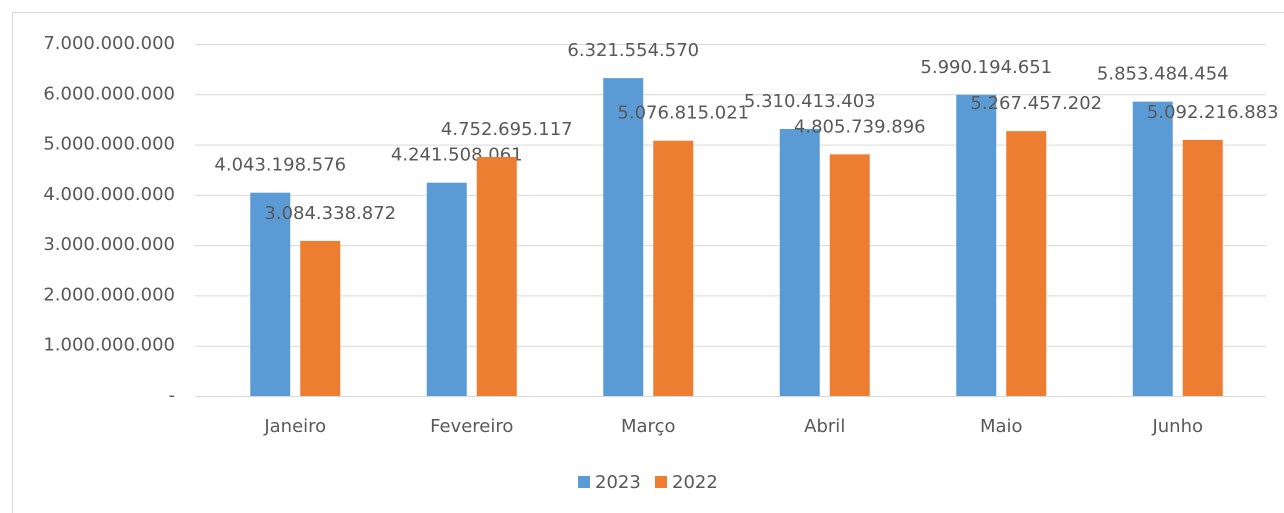  Describe the element at coordinates (109, 294) in the screenshot. I see `y-tick-label: 2.000.000.000` at that location.